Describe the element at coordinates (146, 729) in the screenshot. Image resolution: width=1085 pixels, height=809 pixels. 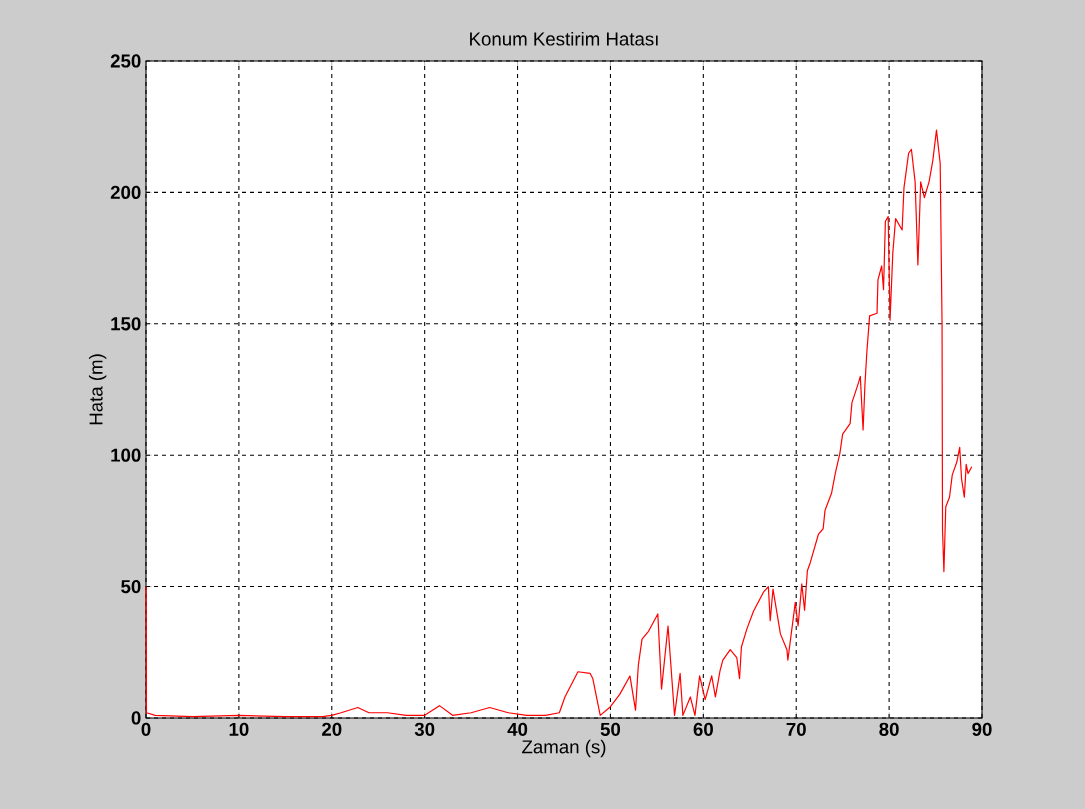
I see `x-tick-label: 0` at that location.